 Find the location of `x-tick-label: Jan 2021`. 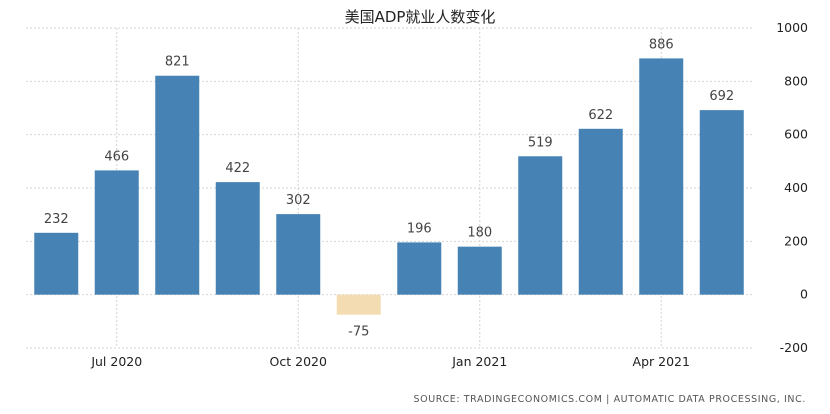

x-tick-label: Jan 2021 is located at coordinates (479, 361).